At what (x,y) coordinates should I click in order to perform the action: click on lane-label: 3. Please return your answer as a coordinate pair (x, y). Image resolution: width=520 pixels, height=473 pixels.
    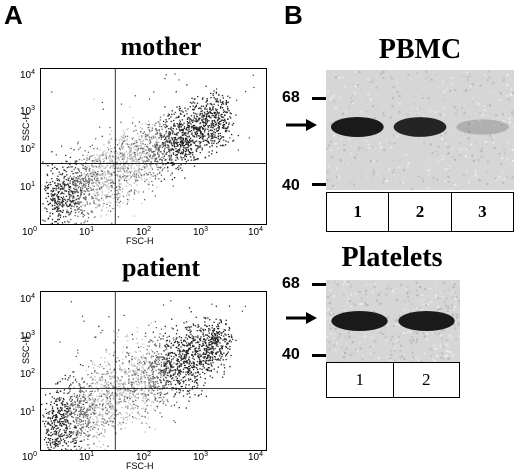
    Looking at the image, I should click on (482, 211).